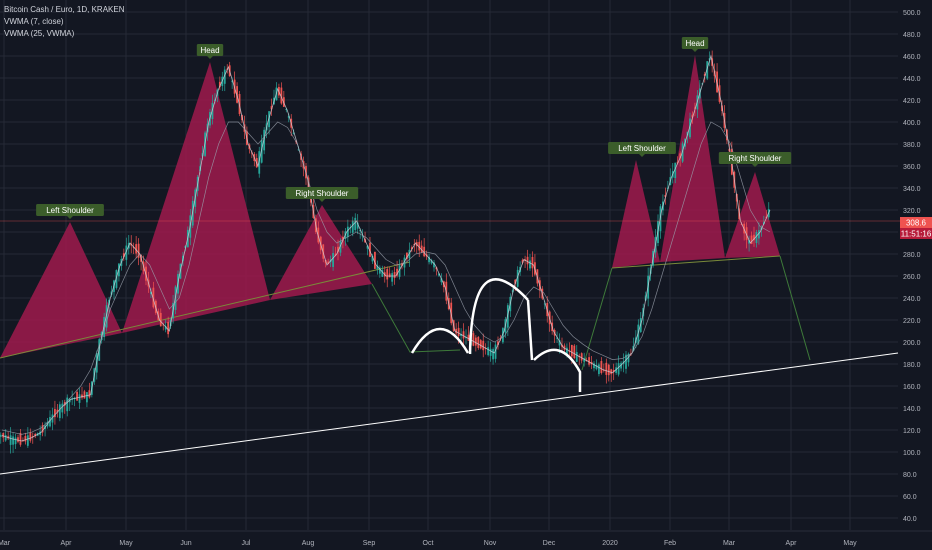 Image resolution: width=932 pixels, height=550 pixels. Describe the element at coordinates (5, 543) in the screenshot. I see `x-tick-label: Mar` at that location.